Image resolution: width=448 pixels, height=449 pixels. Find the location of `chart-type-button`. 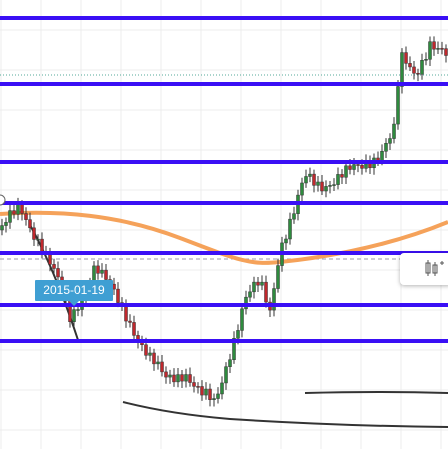

chart-type-button is located at coordinates (424, 269).